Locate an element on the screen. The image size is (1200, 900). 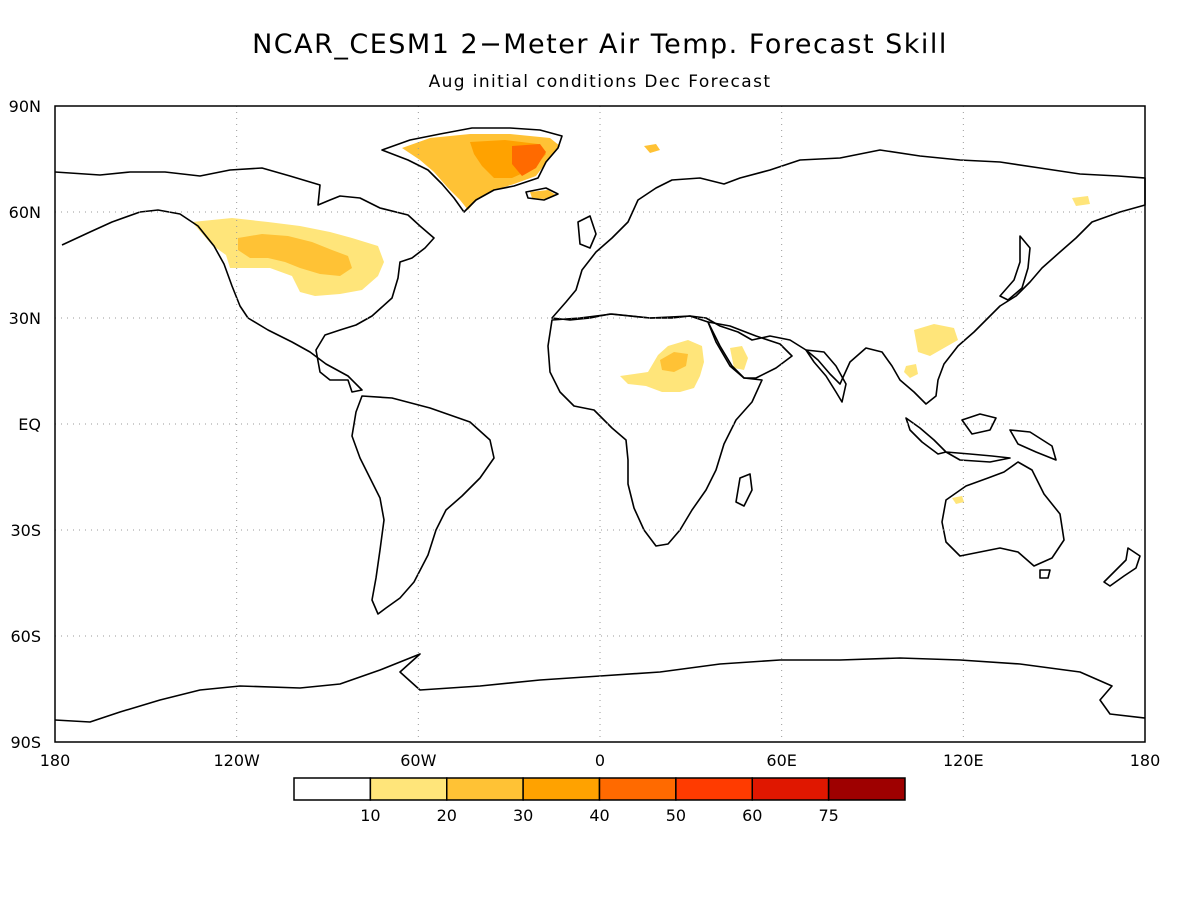
skill-region-iceland is located at coordinates (543, 194).